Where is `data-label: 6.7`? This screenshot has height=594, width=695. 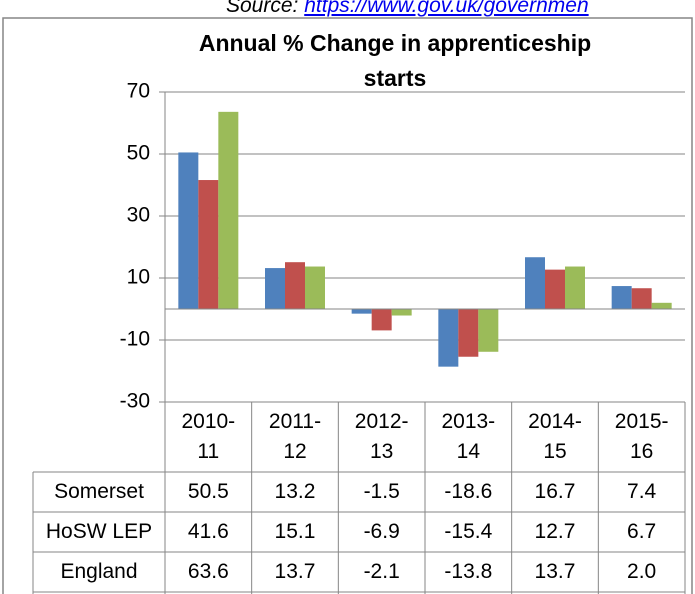 data-label: 6.7 is located at coordinates (642, 531).